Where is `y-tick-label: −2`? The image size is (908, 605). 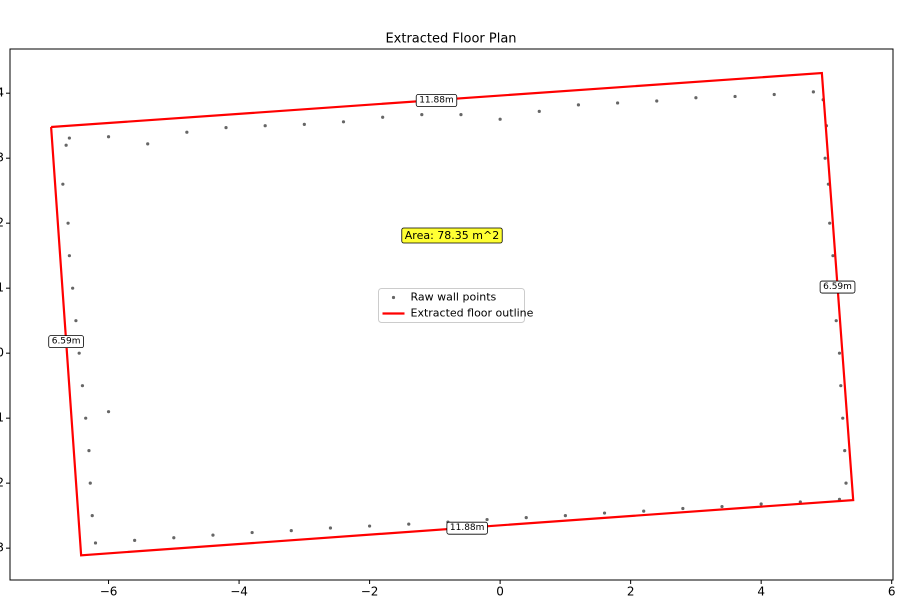
y-tick-label: −2 is located at coordinates (2, 483).